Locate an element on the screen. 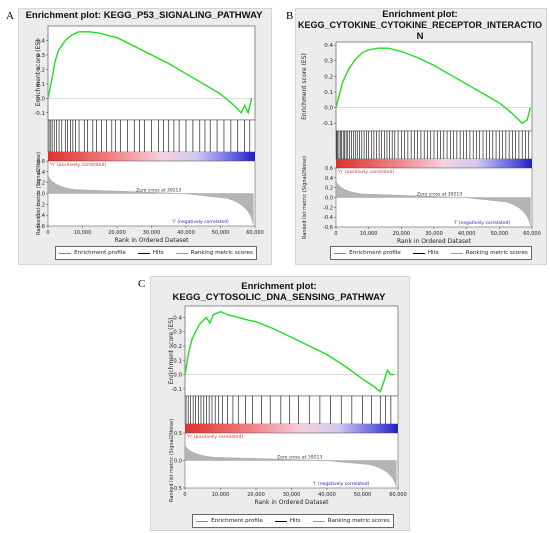 The width and height of the screenshot is (550, 533). chart-title-line: Enrichment plot: is located at coordinates (279, 286).